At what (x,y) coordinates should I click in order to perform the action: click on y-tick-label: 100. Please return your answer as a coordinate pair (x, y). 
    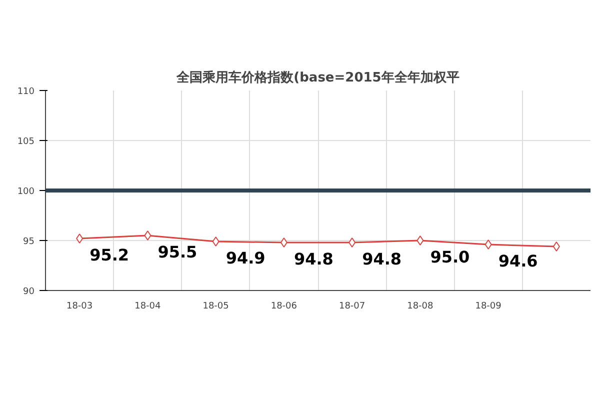
    Looking at the image, I should click on (26, 192).